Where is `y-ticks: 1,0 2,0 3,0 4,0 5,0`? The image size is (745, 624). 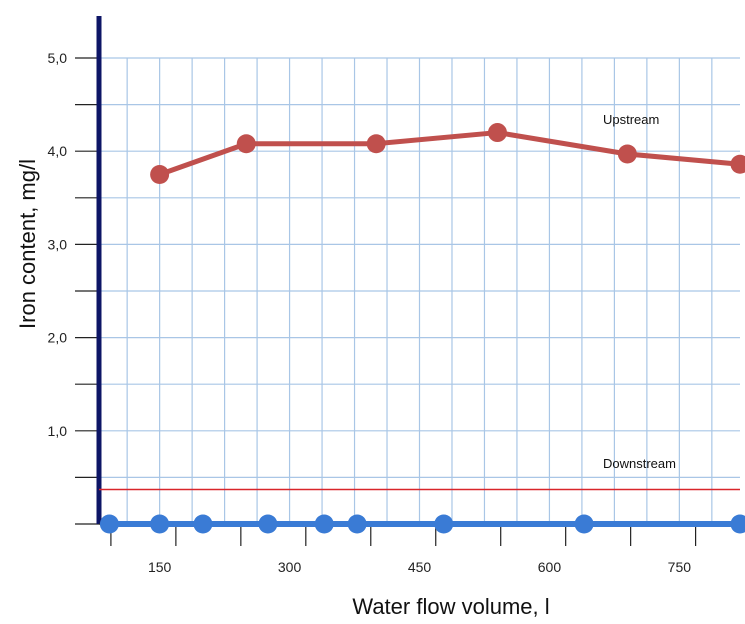
y-ticks: 1,0 2,0 3,0 4,0 5,0 is located at coordinates (73, 287).